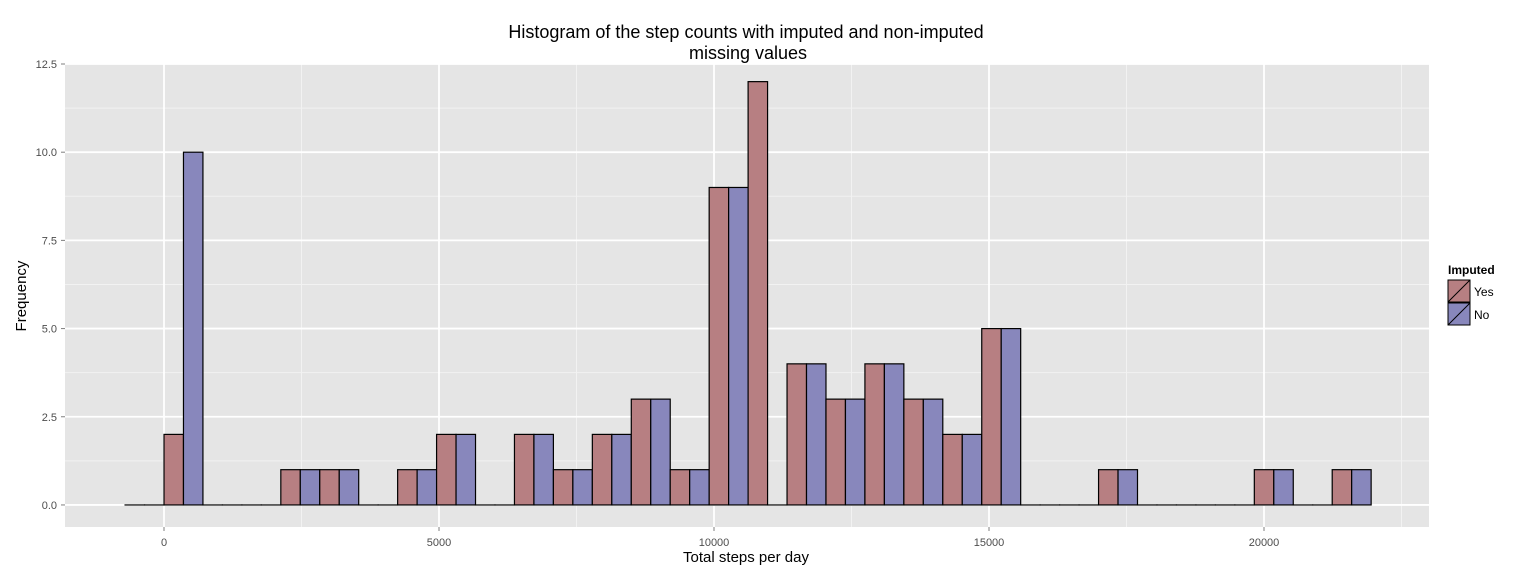 The height and width of the screenshot is (576, 1536). What do you see at coordinates (49, 418) in the screenshot?
I see `y-tick-label: 2.5` at bounding box center [49, 418].